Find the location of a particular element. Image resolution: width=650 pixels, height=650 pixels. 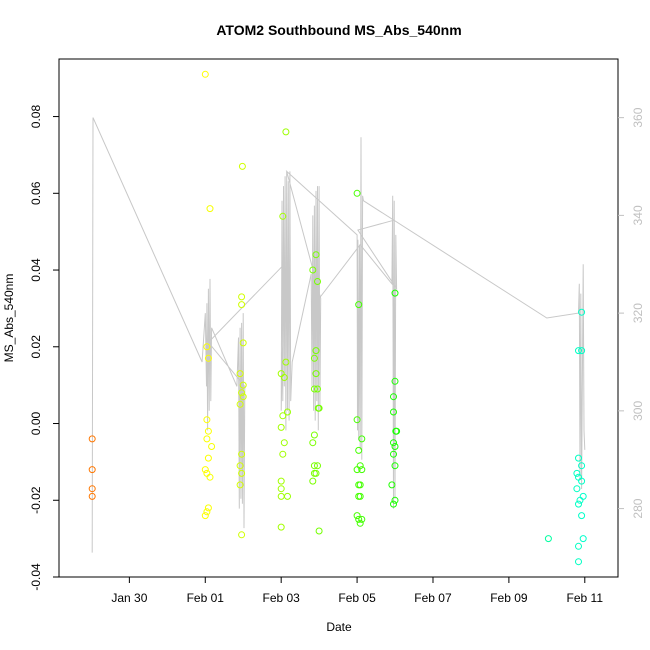

x-axis-label: Date is located at coordinates (339, 627).